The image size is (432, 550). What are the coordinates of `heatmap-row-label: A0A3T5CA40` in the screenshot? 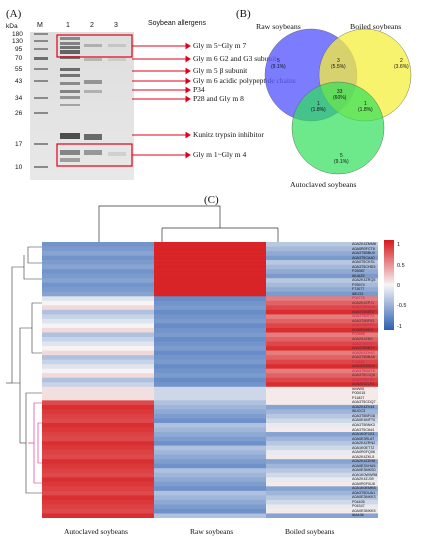 It's located at (363, 257).